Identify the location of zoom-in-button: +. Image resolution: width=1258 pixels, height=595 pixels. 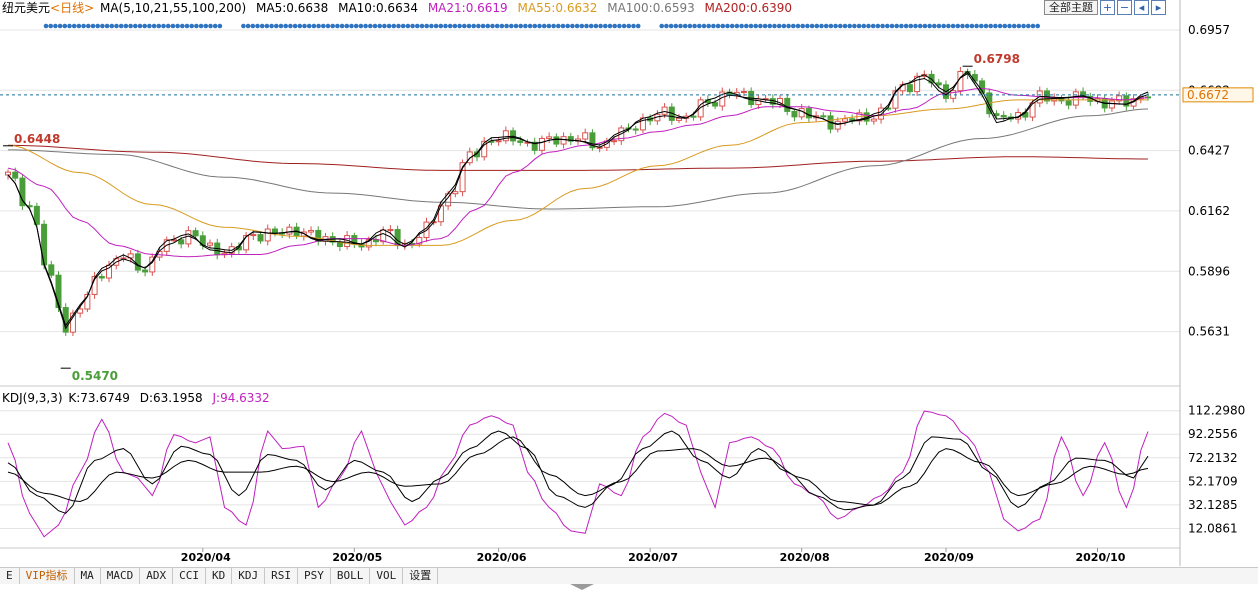
(1107, 7).